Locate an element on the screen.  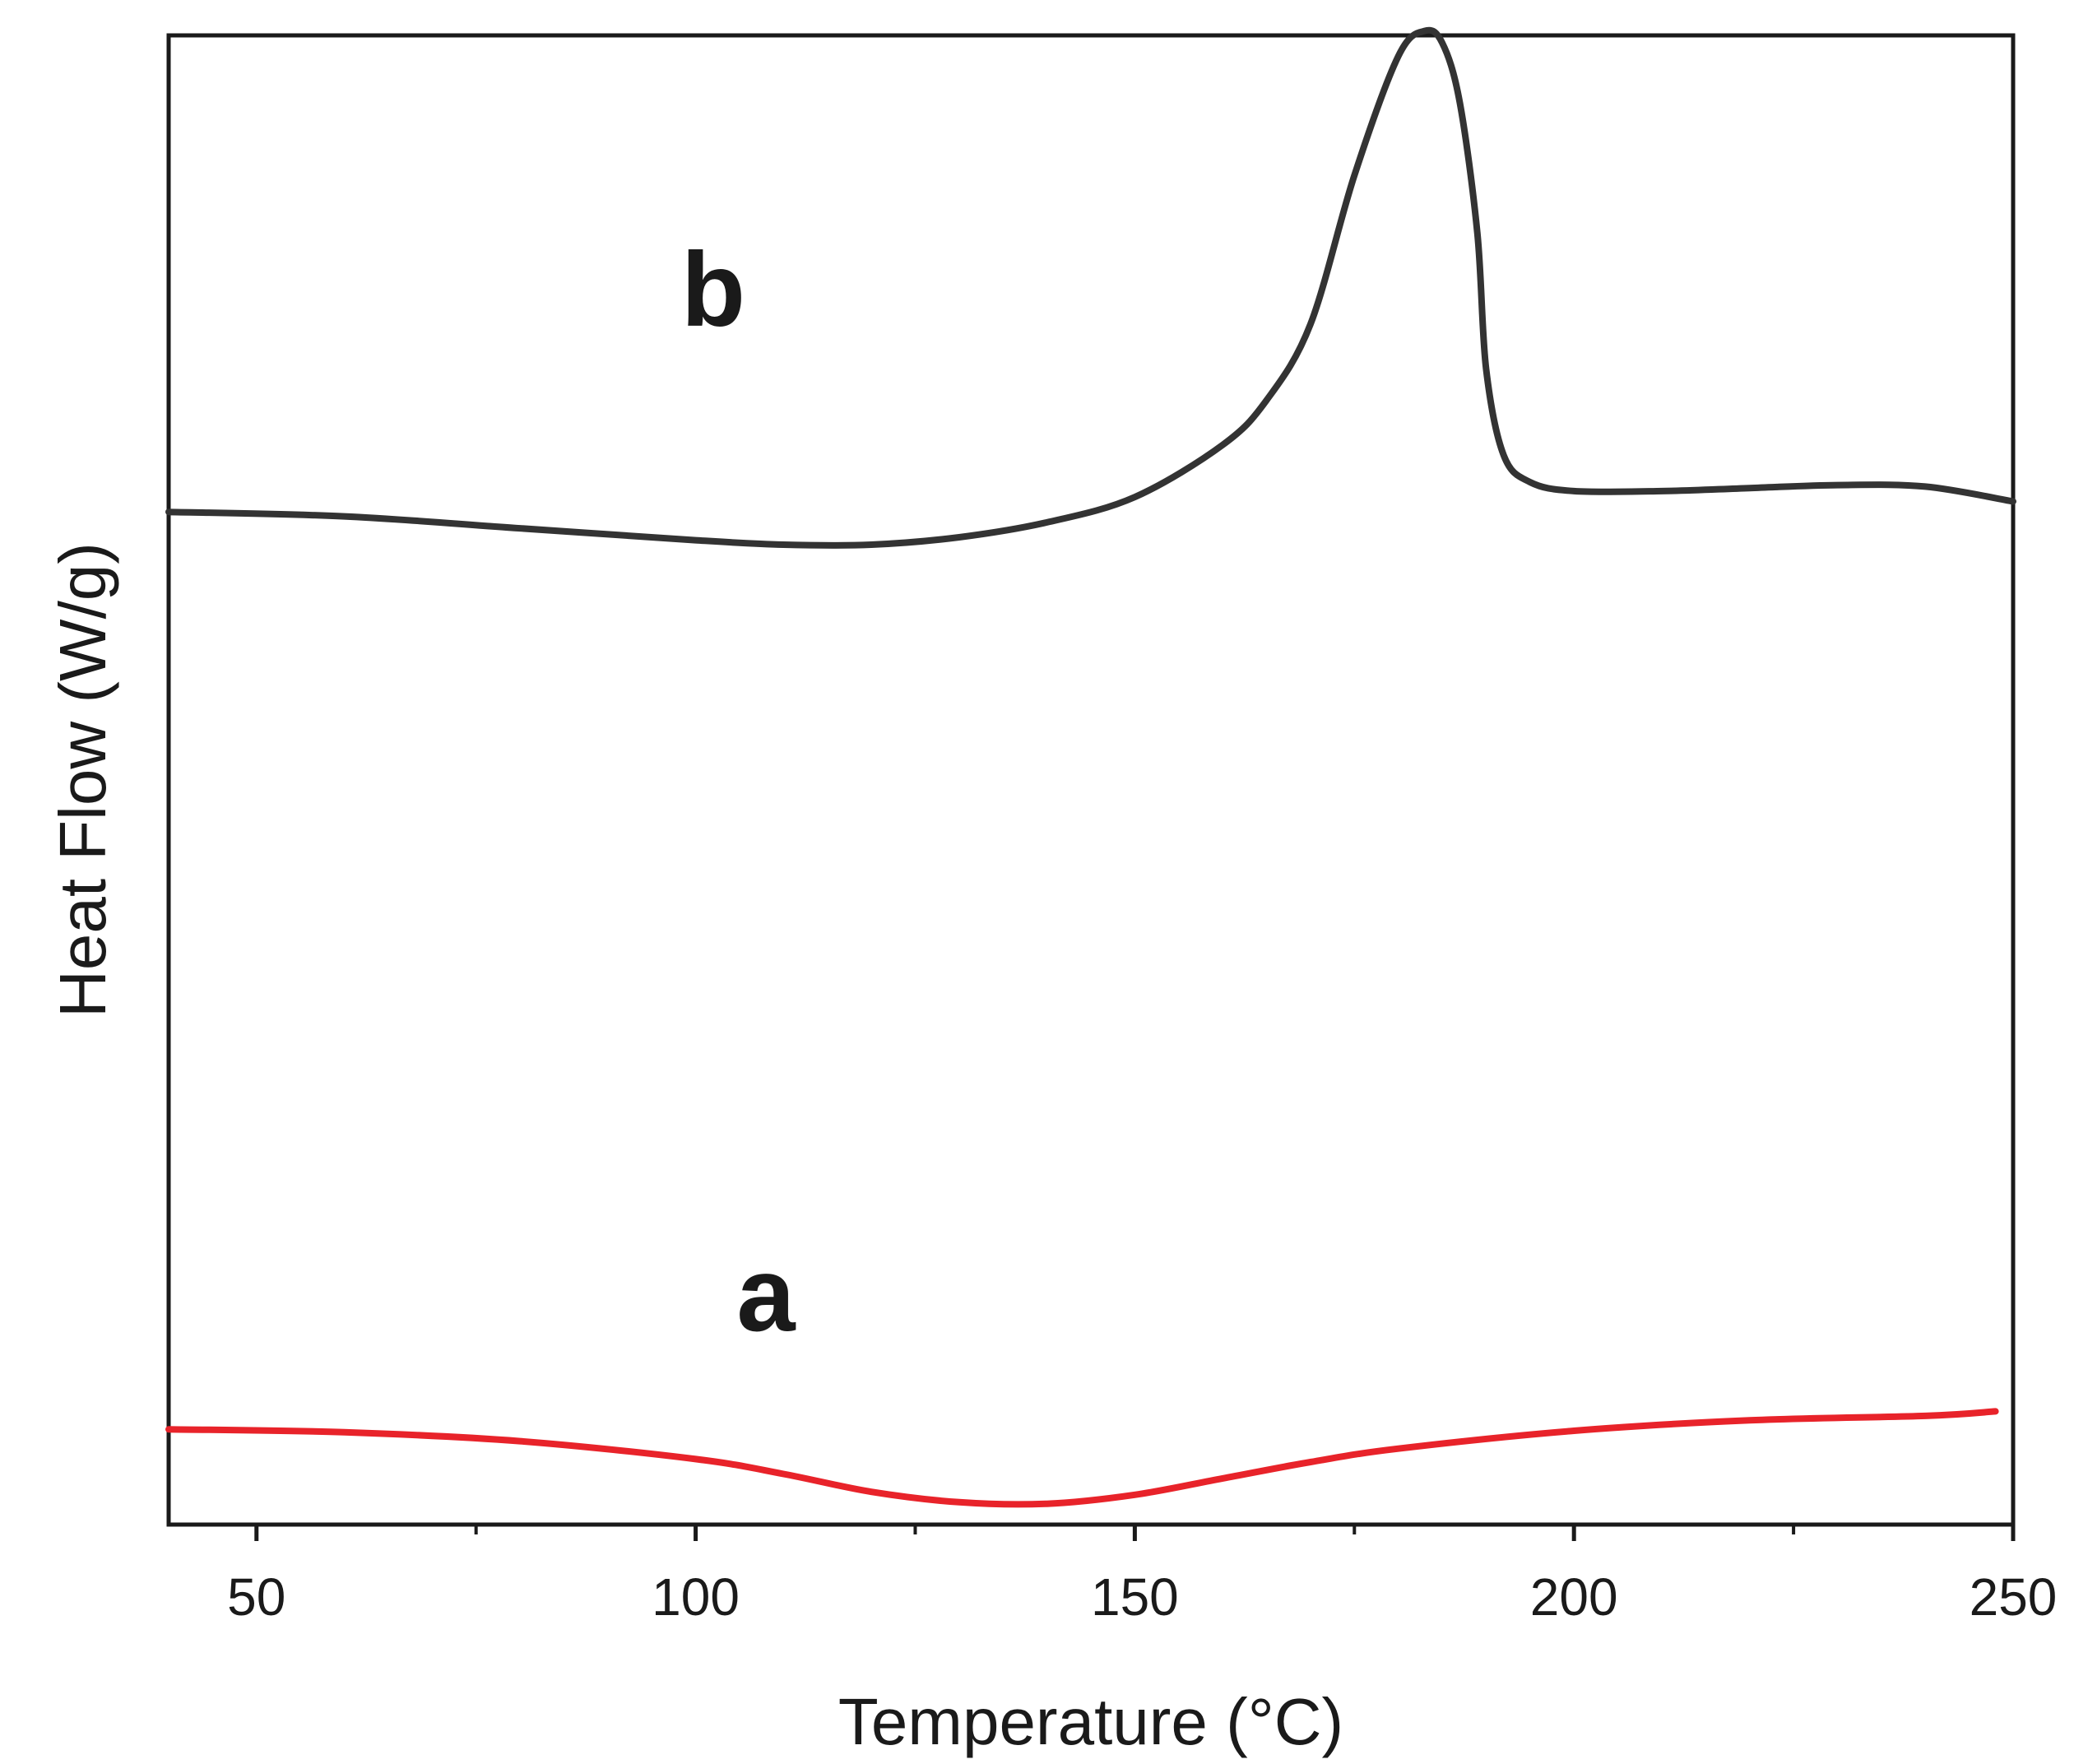
x-tick-label: 150 is located at coordinates (1135, 1597).